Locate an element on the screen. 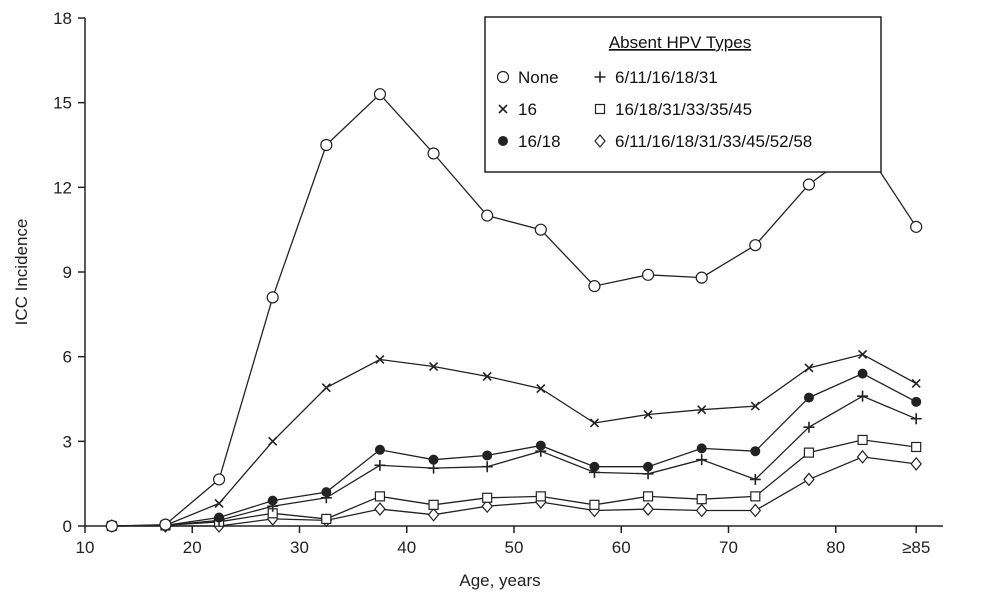  y-tick-label: 18 is located at coordinates (62, 18).